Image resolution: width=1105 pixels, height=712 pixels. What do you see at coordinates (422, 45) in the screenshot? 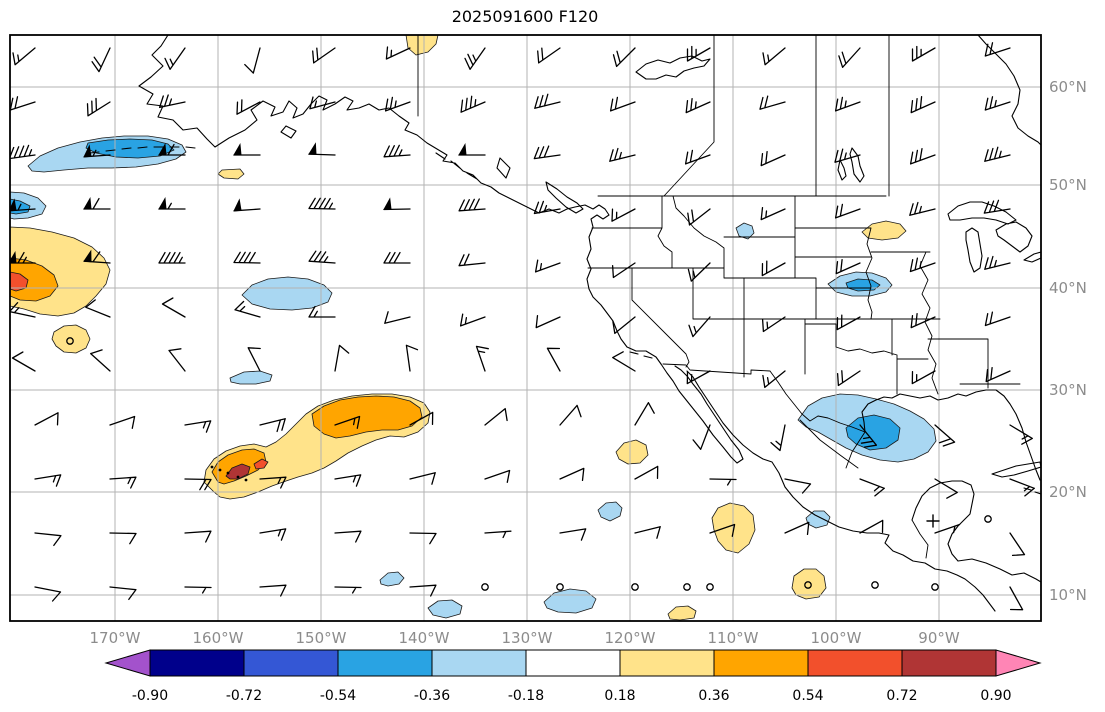
I see `anomaly-region-top-edge-yellow` at bounding box center [422, 45].